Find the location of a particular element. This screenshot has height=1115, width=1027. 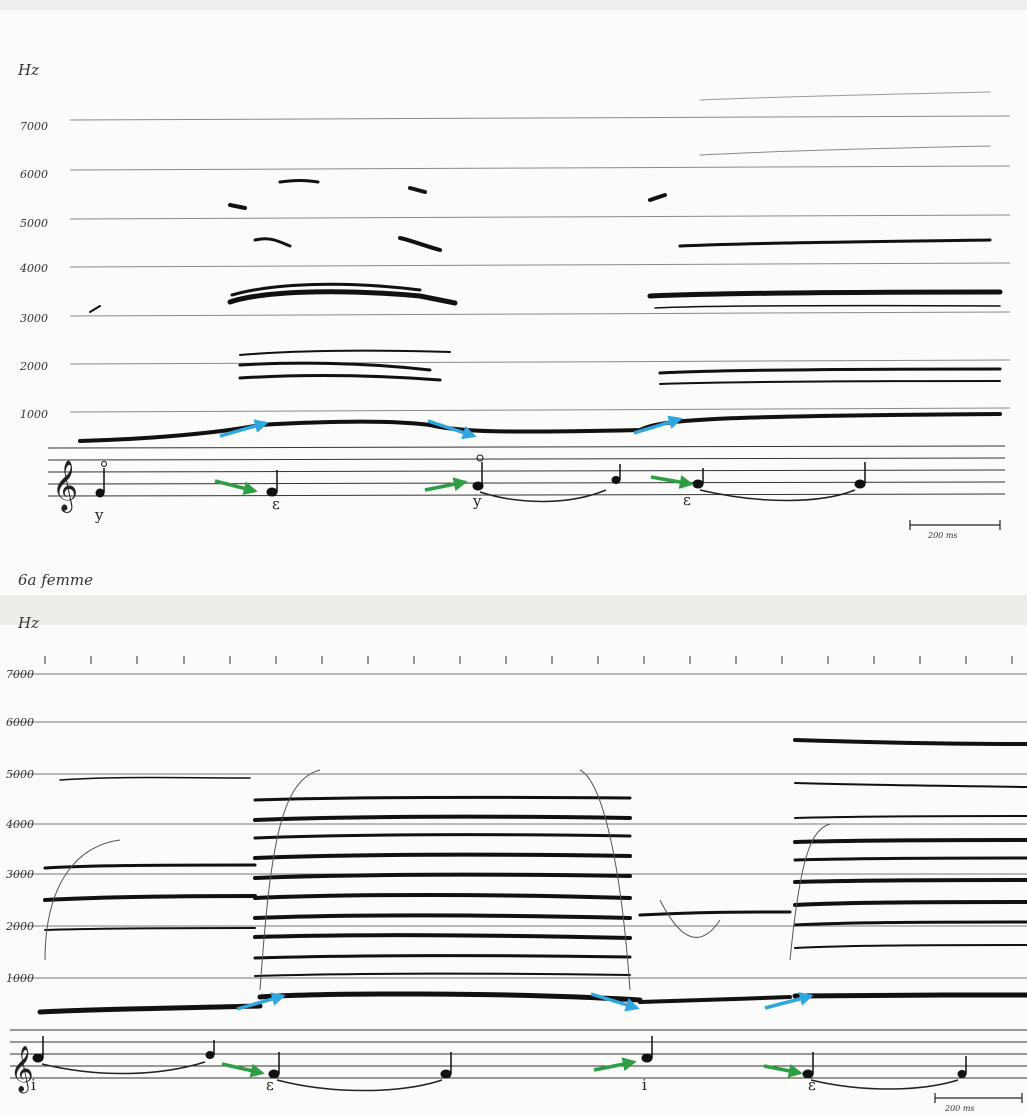

panel-title: 6a femme is located at coordinates (55, 580).